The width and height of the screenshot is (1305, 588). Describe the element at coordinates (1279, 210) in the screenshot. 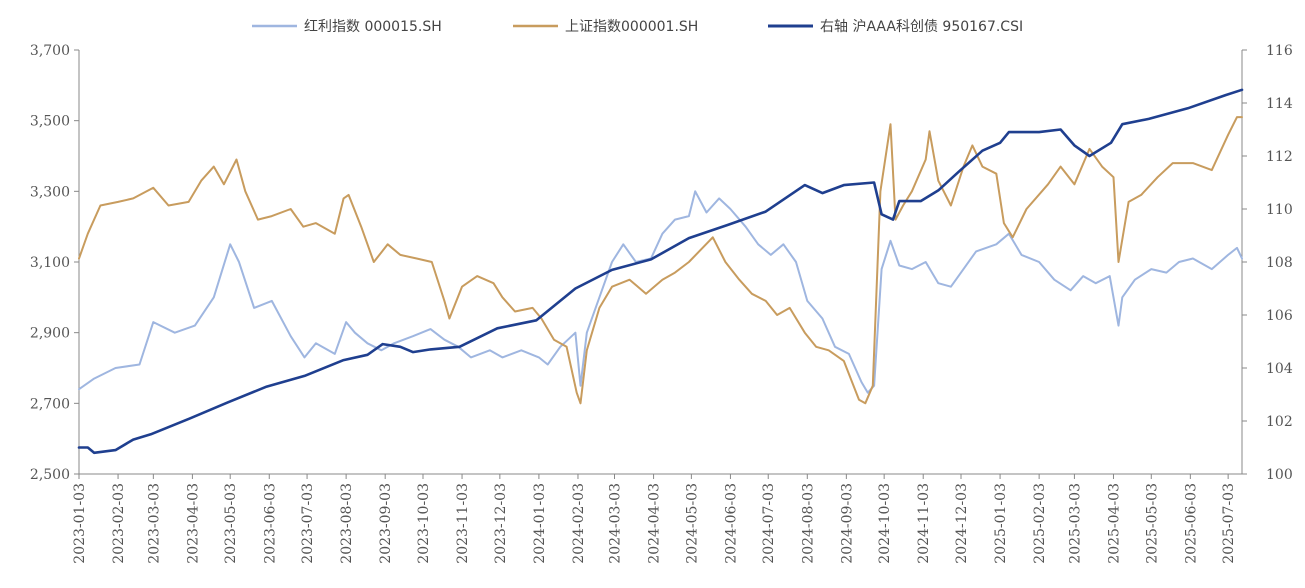

I see `y-right-tick-label: 110` at that location.